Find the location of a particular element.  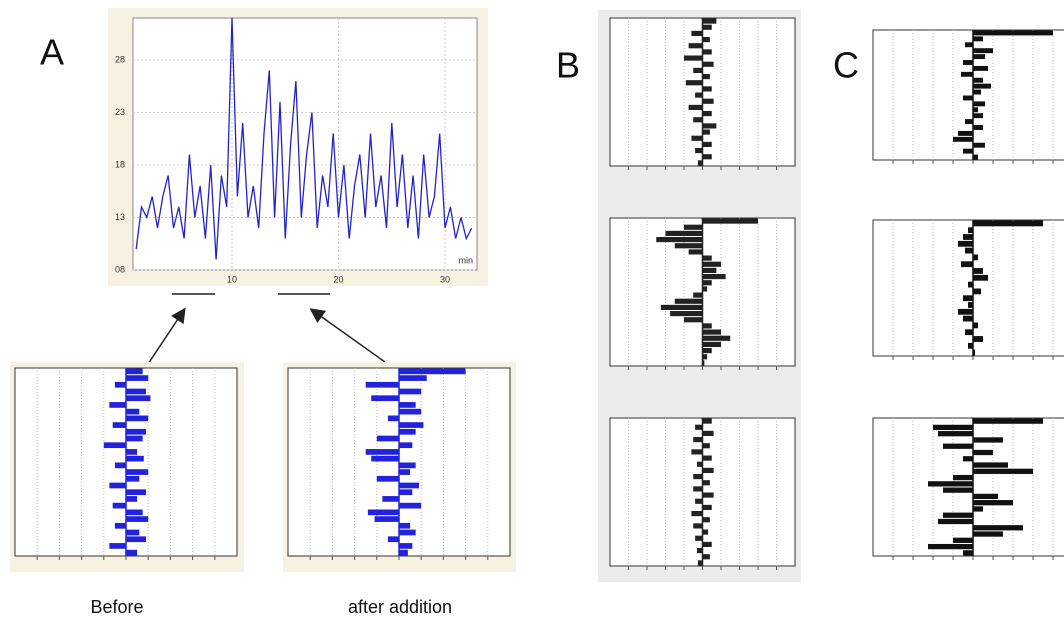

caption: after addition is located at coordinates (400, 607).